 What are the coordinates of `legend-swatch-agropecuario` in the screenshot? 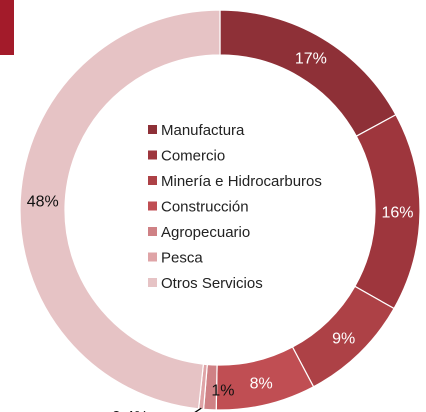 It's located at (152, 231).